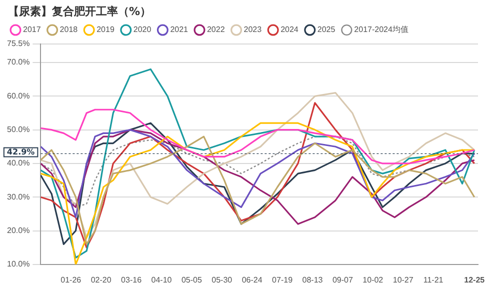 The width and height of the screenshot is (500, 290). What do you see at coordinates (289, 29) in the screenshot?
I see `legend-label: 2024` at bounding box center [289, 29].